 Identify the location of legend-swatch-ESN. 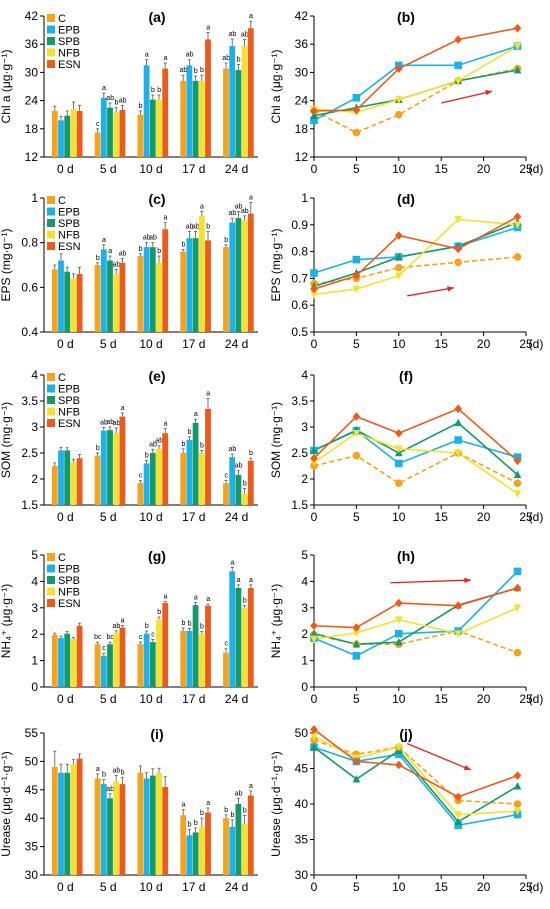
(51, 423).